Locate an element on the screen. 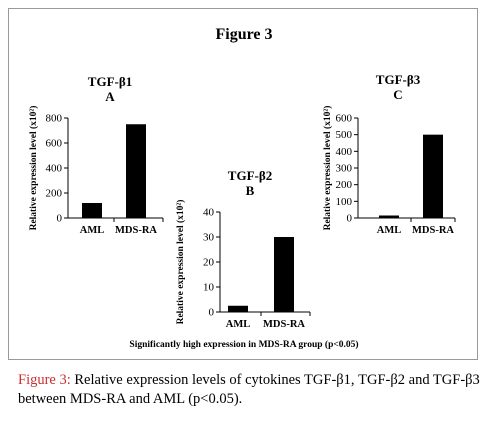 The image size is (488, 443). chart-c-y-tick-label: 500 is located at coordinates (344, 135).